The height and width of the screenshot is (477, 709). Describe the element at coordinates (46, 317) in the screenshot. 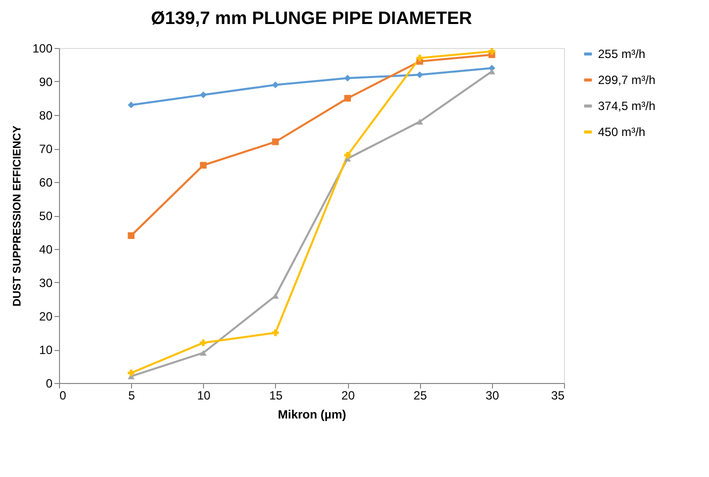

I see `y-tick-label: 20` at that location.